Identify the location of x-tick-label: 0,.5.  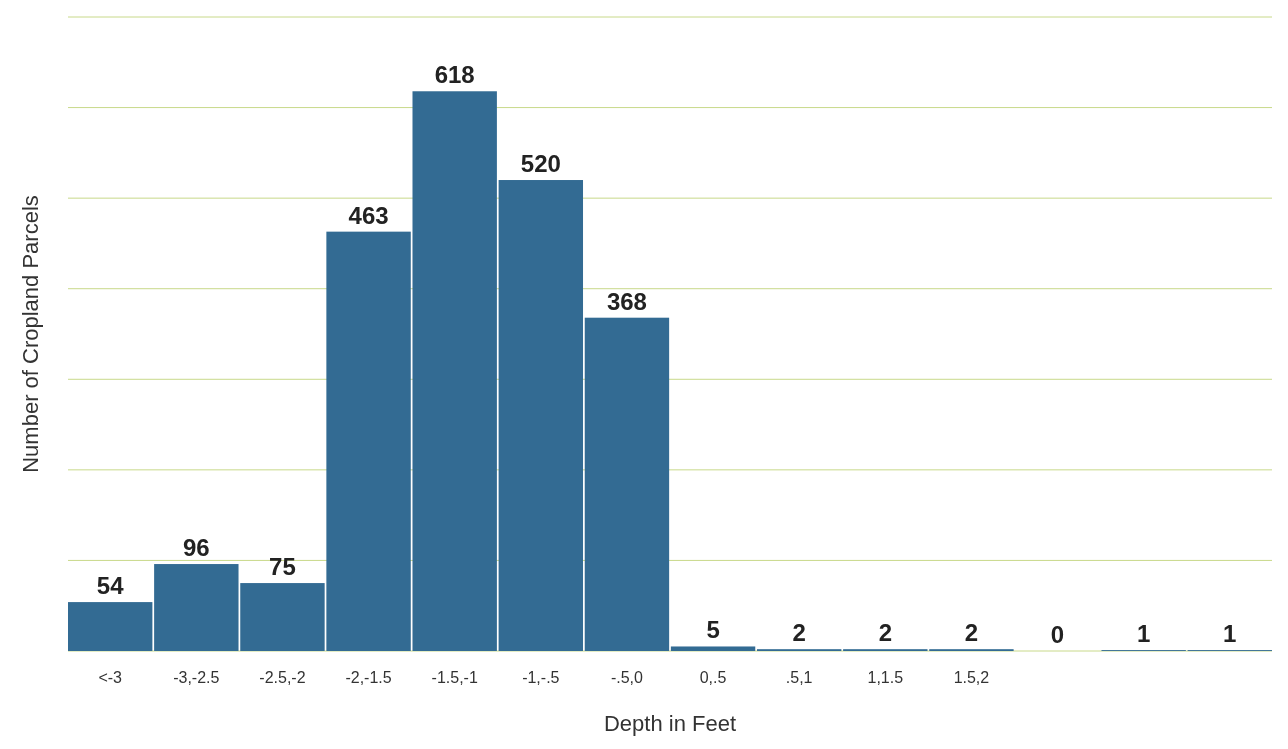
(713, 677).